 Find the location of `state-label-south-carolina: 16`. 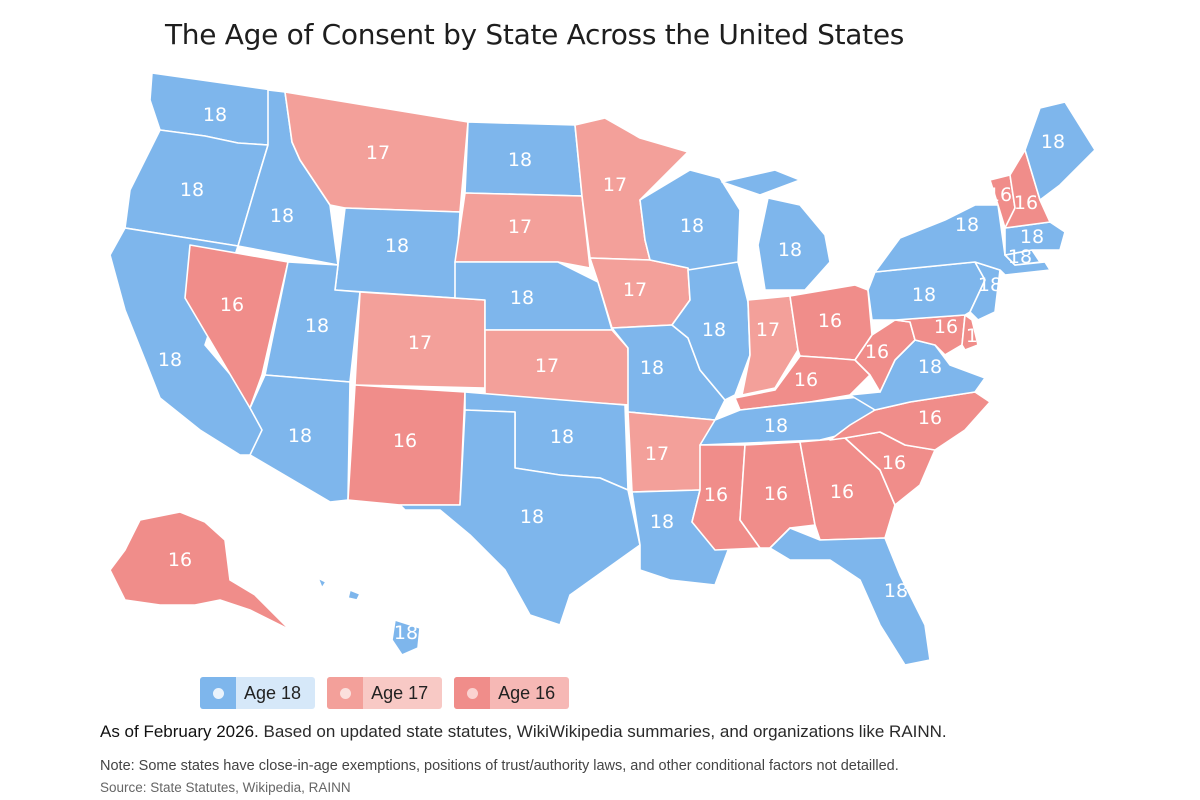

state-label-south-carolina: 16 is located at coordinates (894, 463).